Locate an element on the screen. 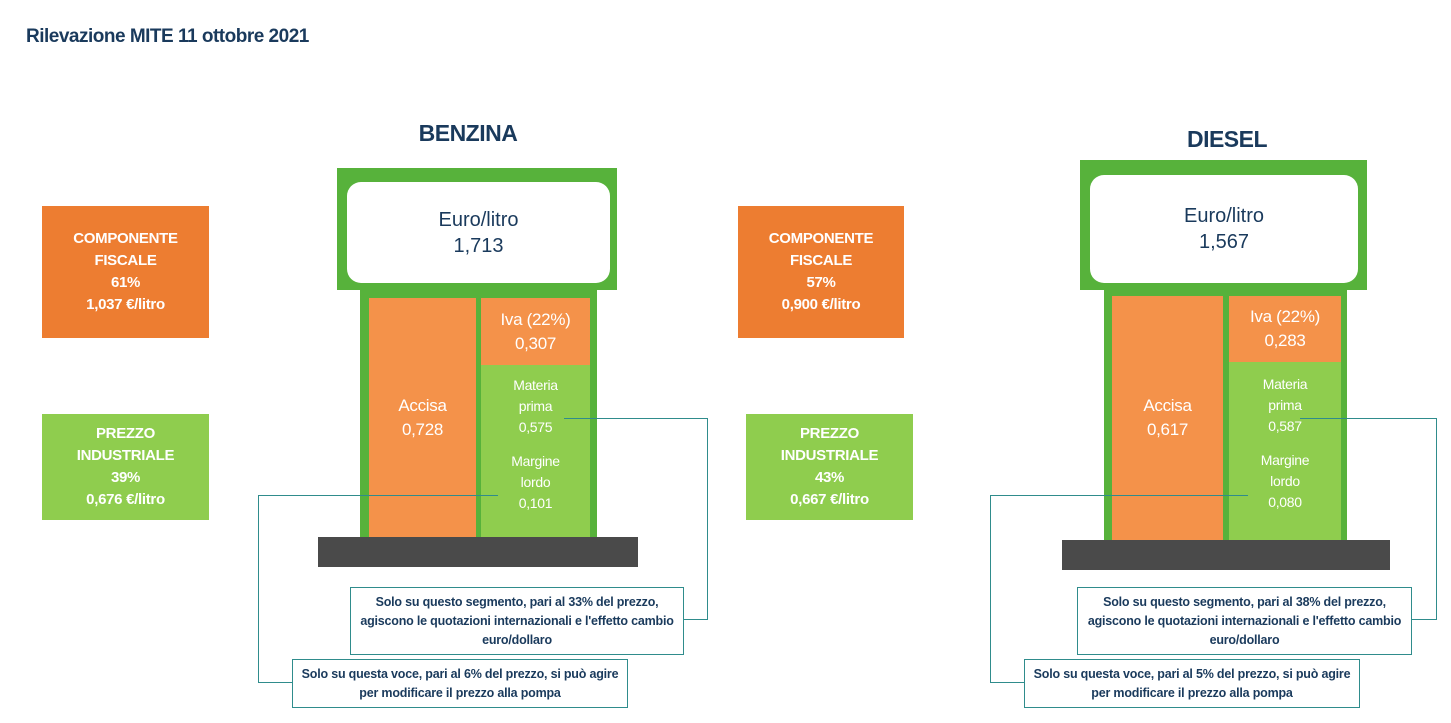  margine-value: 0,080 is located at coordinates (1285, 502).